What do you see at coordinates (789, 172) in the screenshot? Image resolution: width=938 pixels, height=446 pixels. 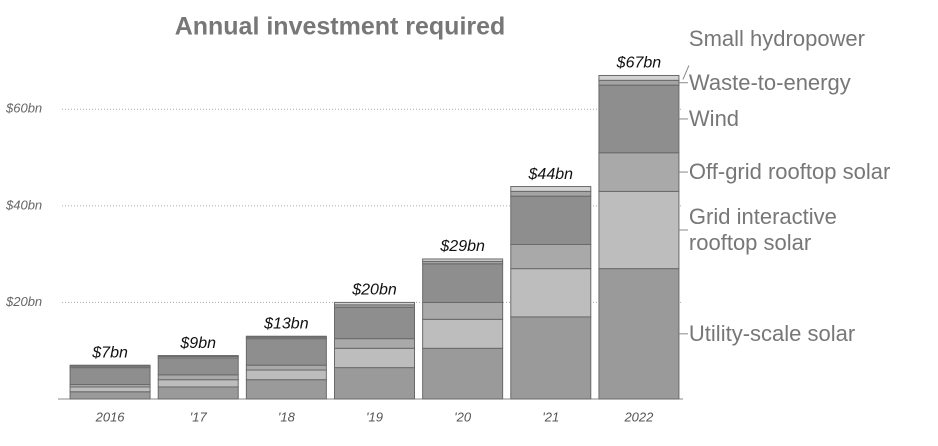 I see `legend-label: Off-grid rooftop solar` at bounding box center [789, 172].